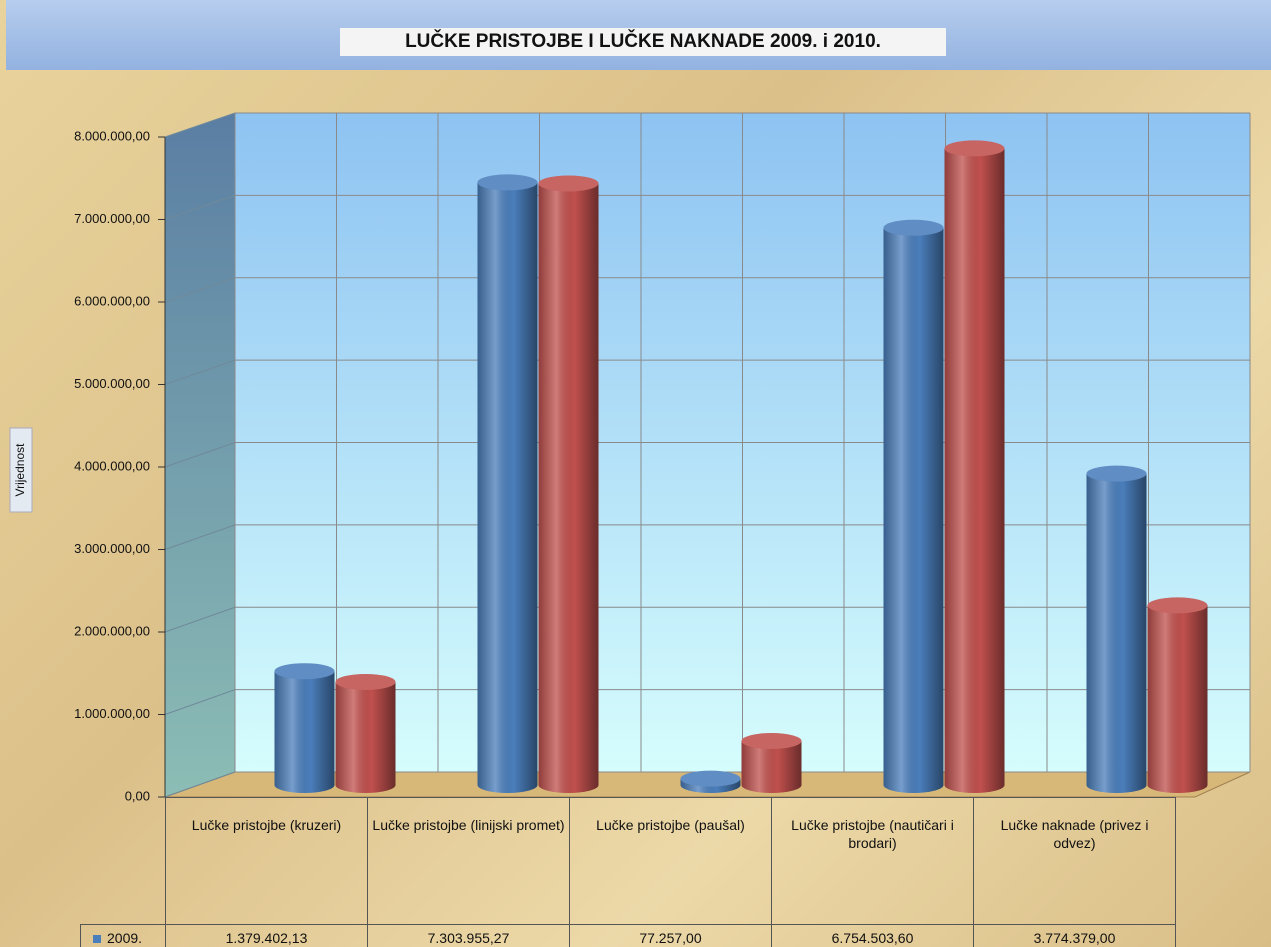 The width and height of the screenshot is (1271, 947). I want to click on value-cell: 7.303.955,27, so click(468, 935).